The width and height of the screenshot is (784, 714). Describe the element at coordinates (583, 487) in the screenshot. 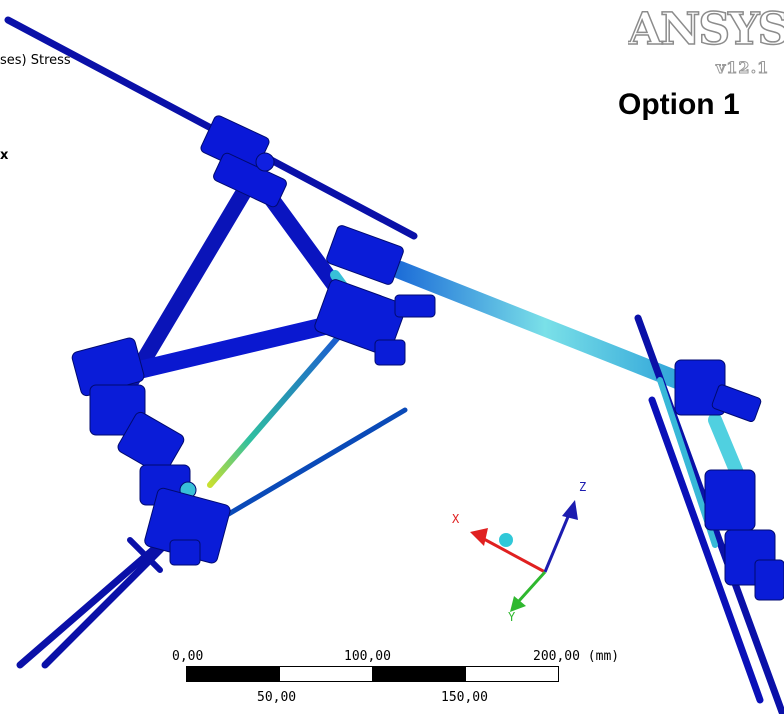

I see `triad-z-label: Z` at that location.